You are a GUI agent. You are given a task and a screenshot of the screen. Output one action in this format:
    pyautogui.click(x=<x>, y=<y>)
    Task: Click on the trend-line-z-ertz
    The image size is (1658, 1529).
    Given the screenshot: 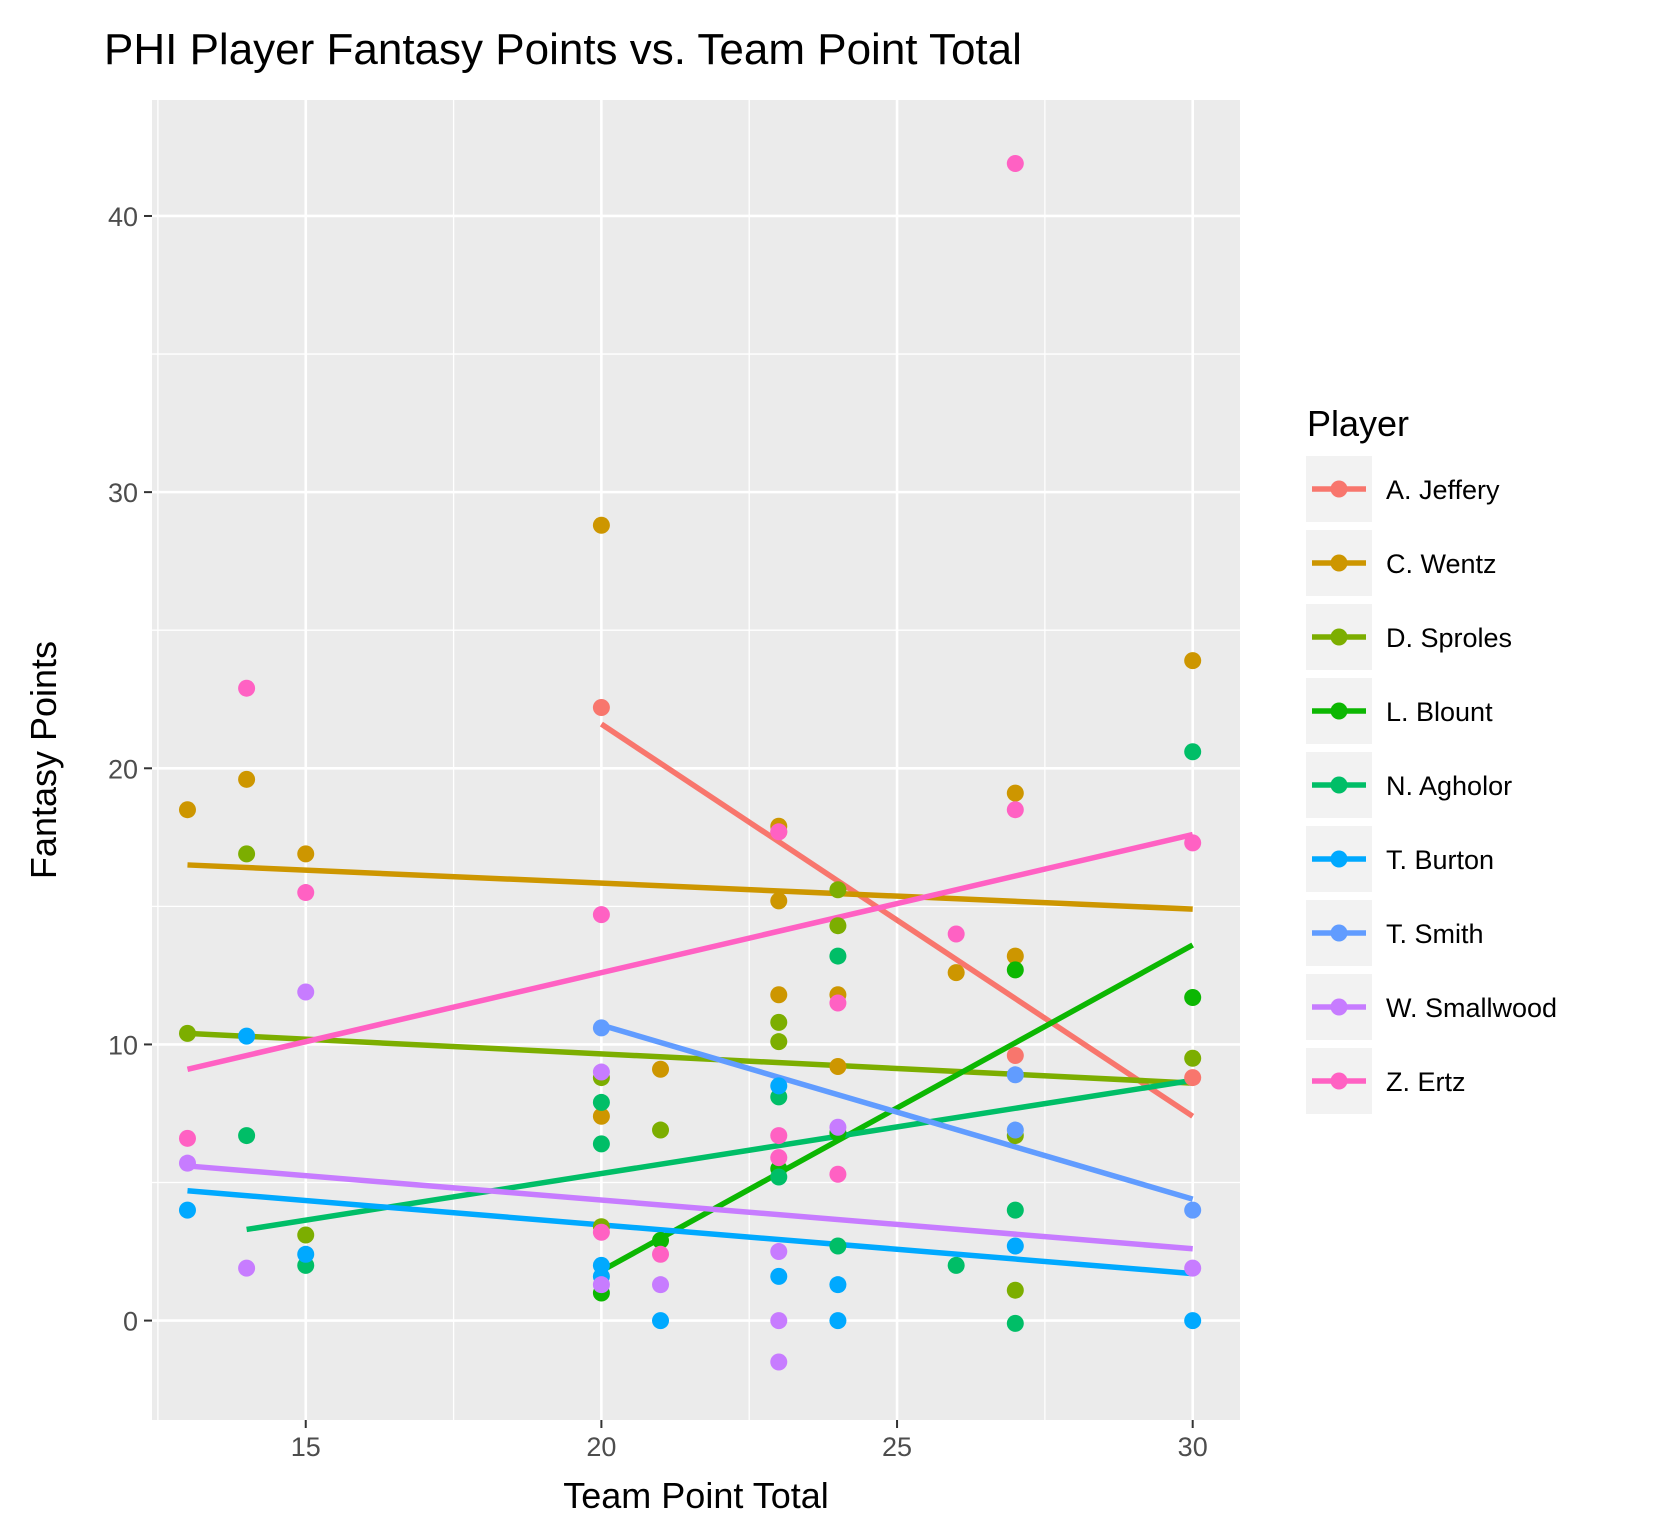 What is the action you would take?
    pyautogui.click(x=690, y=951)
    